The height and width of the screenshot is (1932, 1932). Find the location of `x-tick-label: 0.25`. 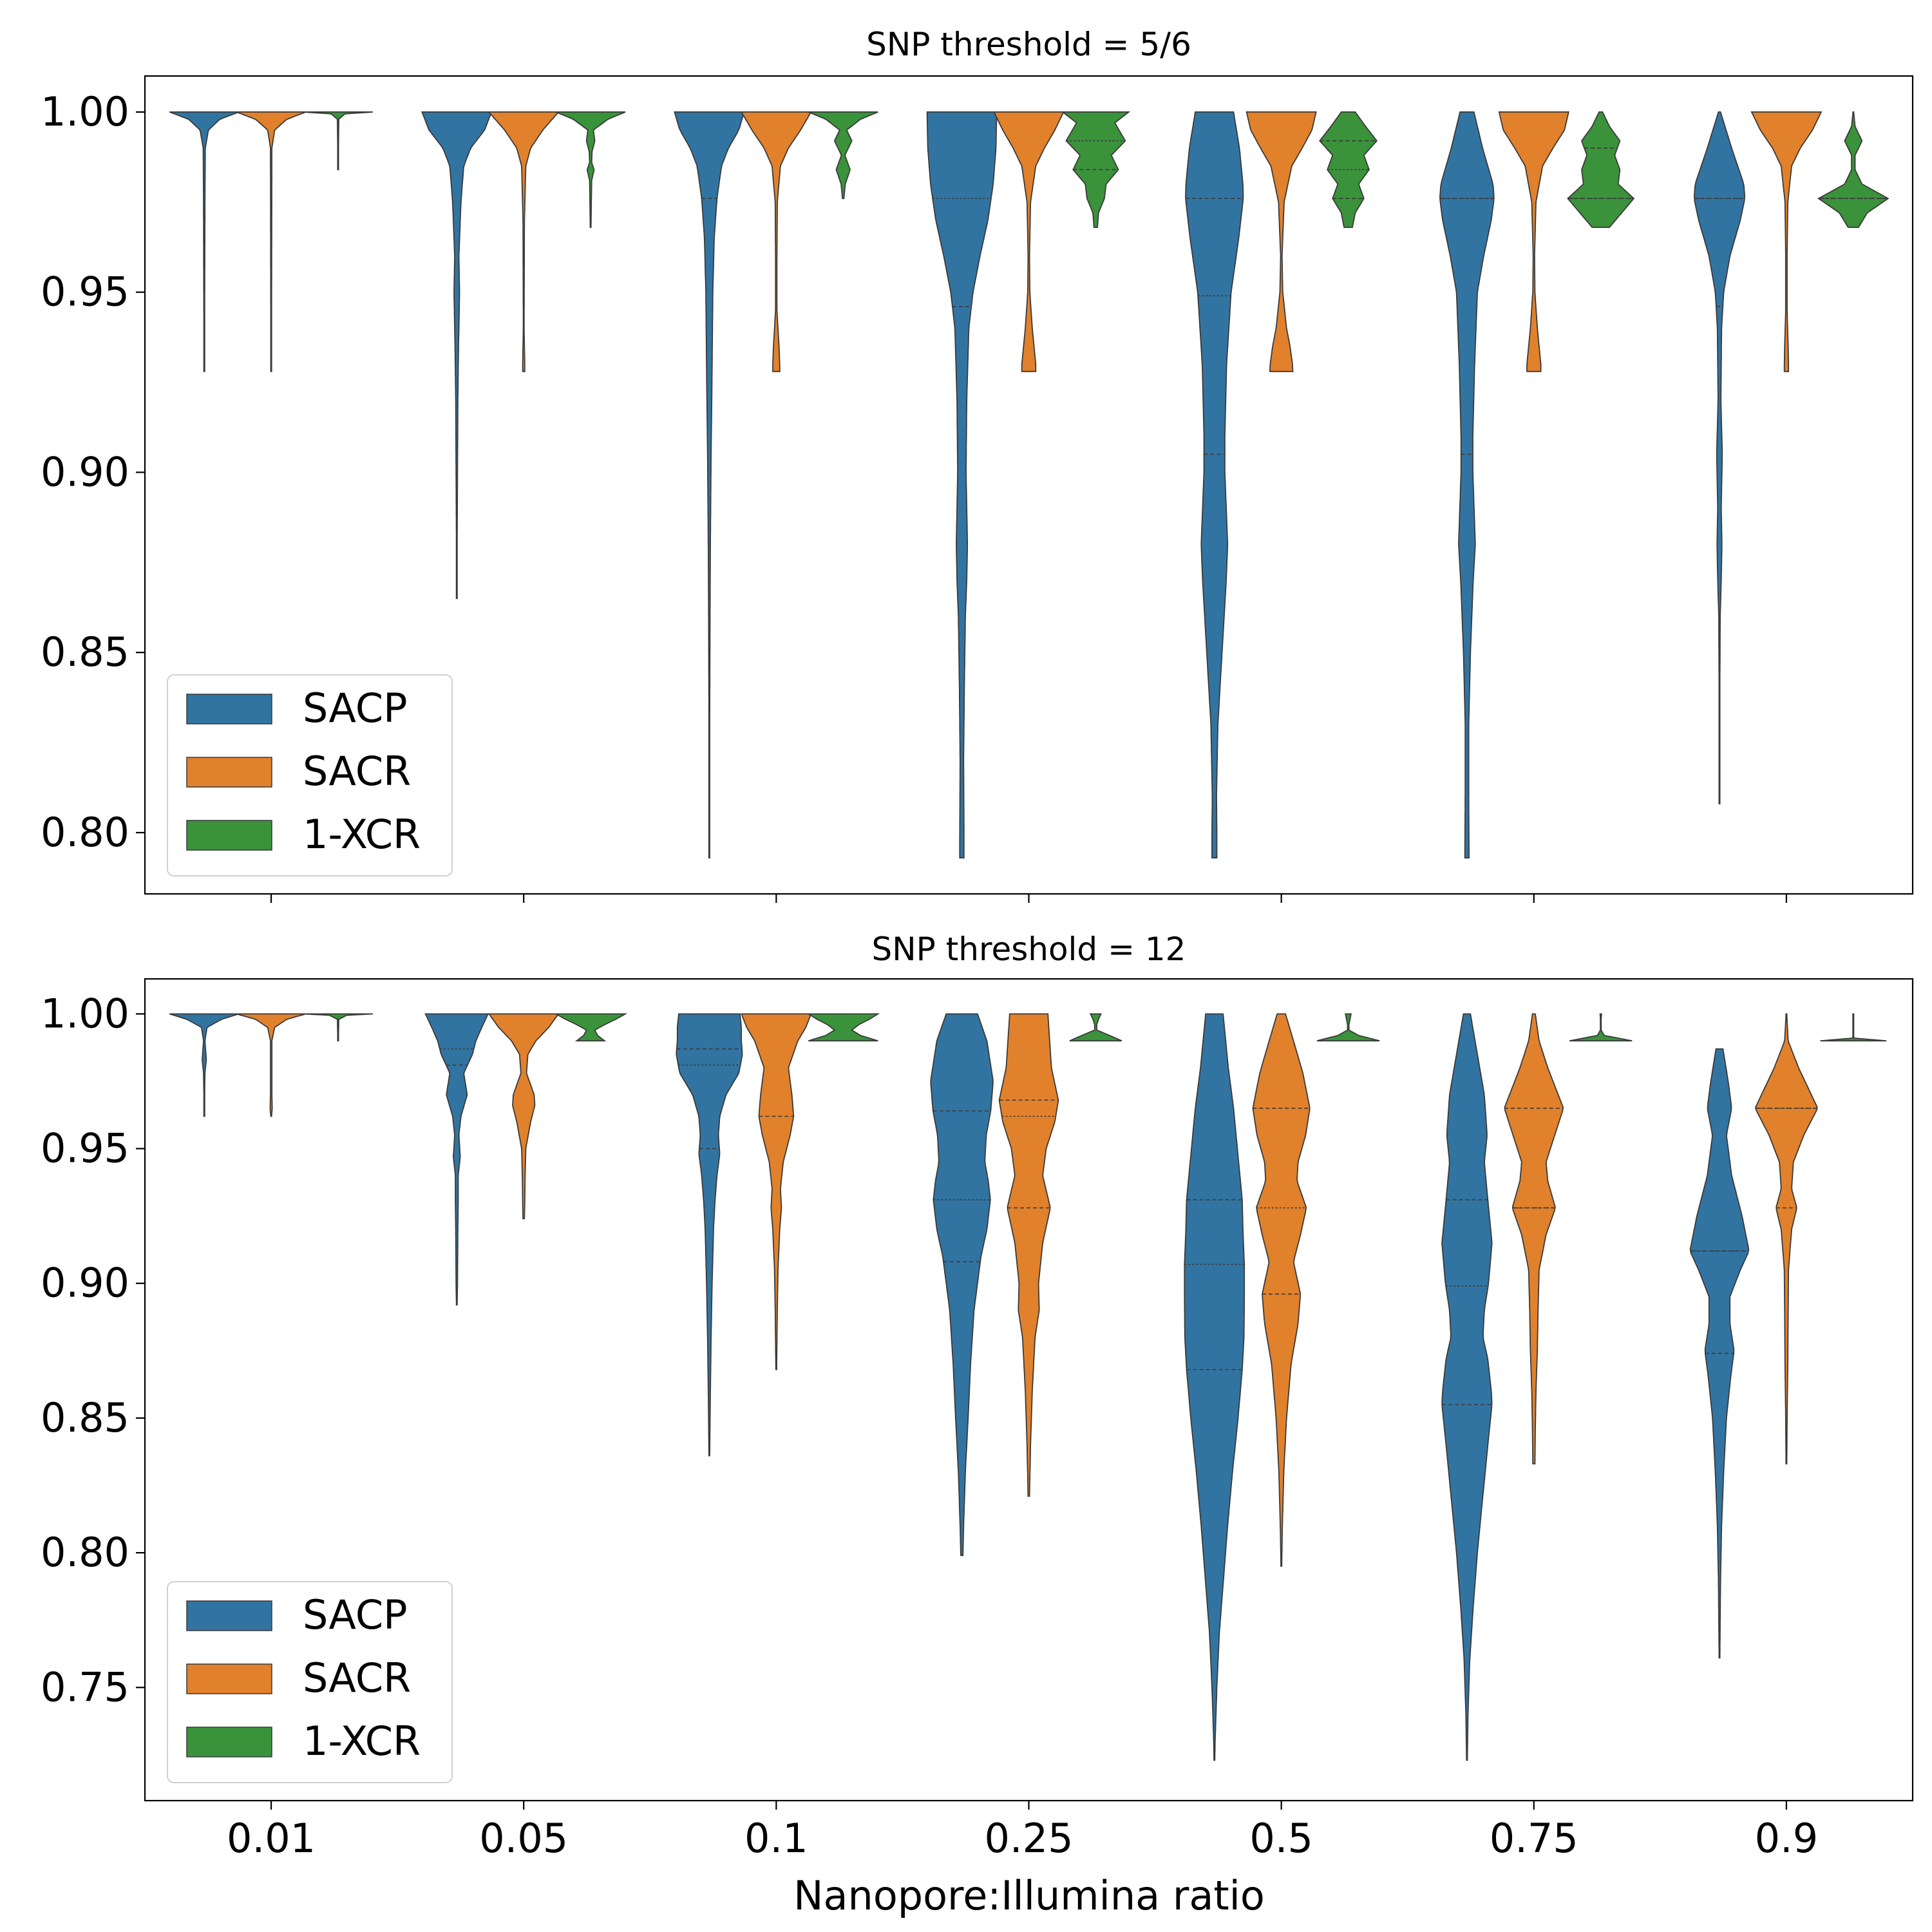

x-tick-label: 0.25 is located at coordinates (1028, 1838).